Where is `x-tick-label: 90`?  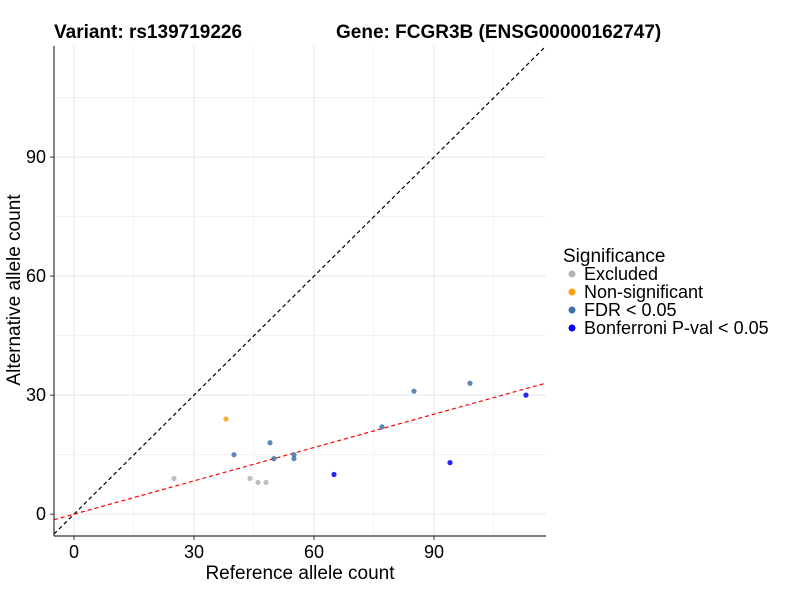 x-tick-label: 90 is located at coordinates (434, 552).